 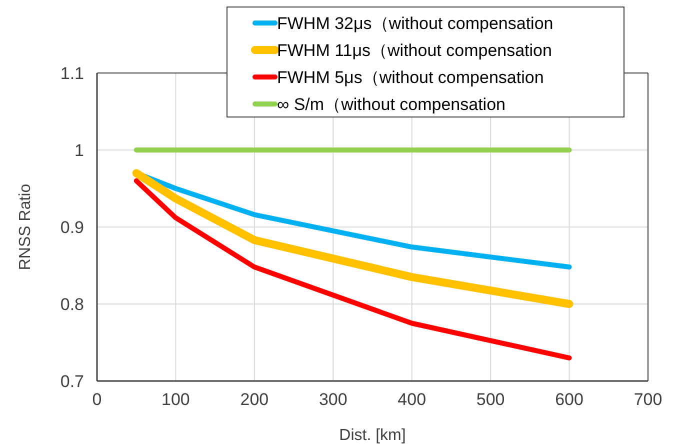 What do you see at coordinates (569, 399) in the screenshot?
I see `x-tick-label: 600` at bounding box center [569, 399].